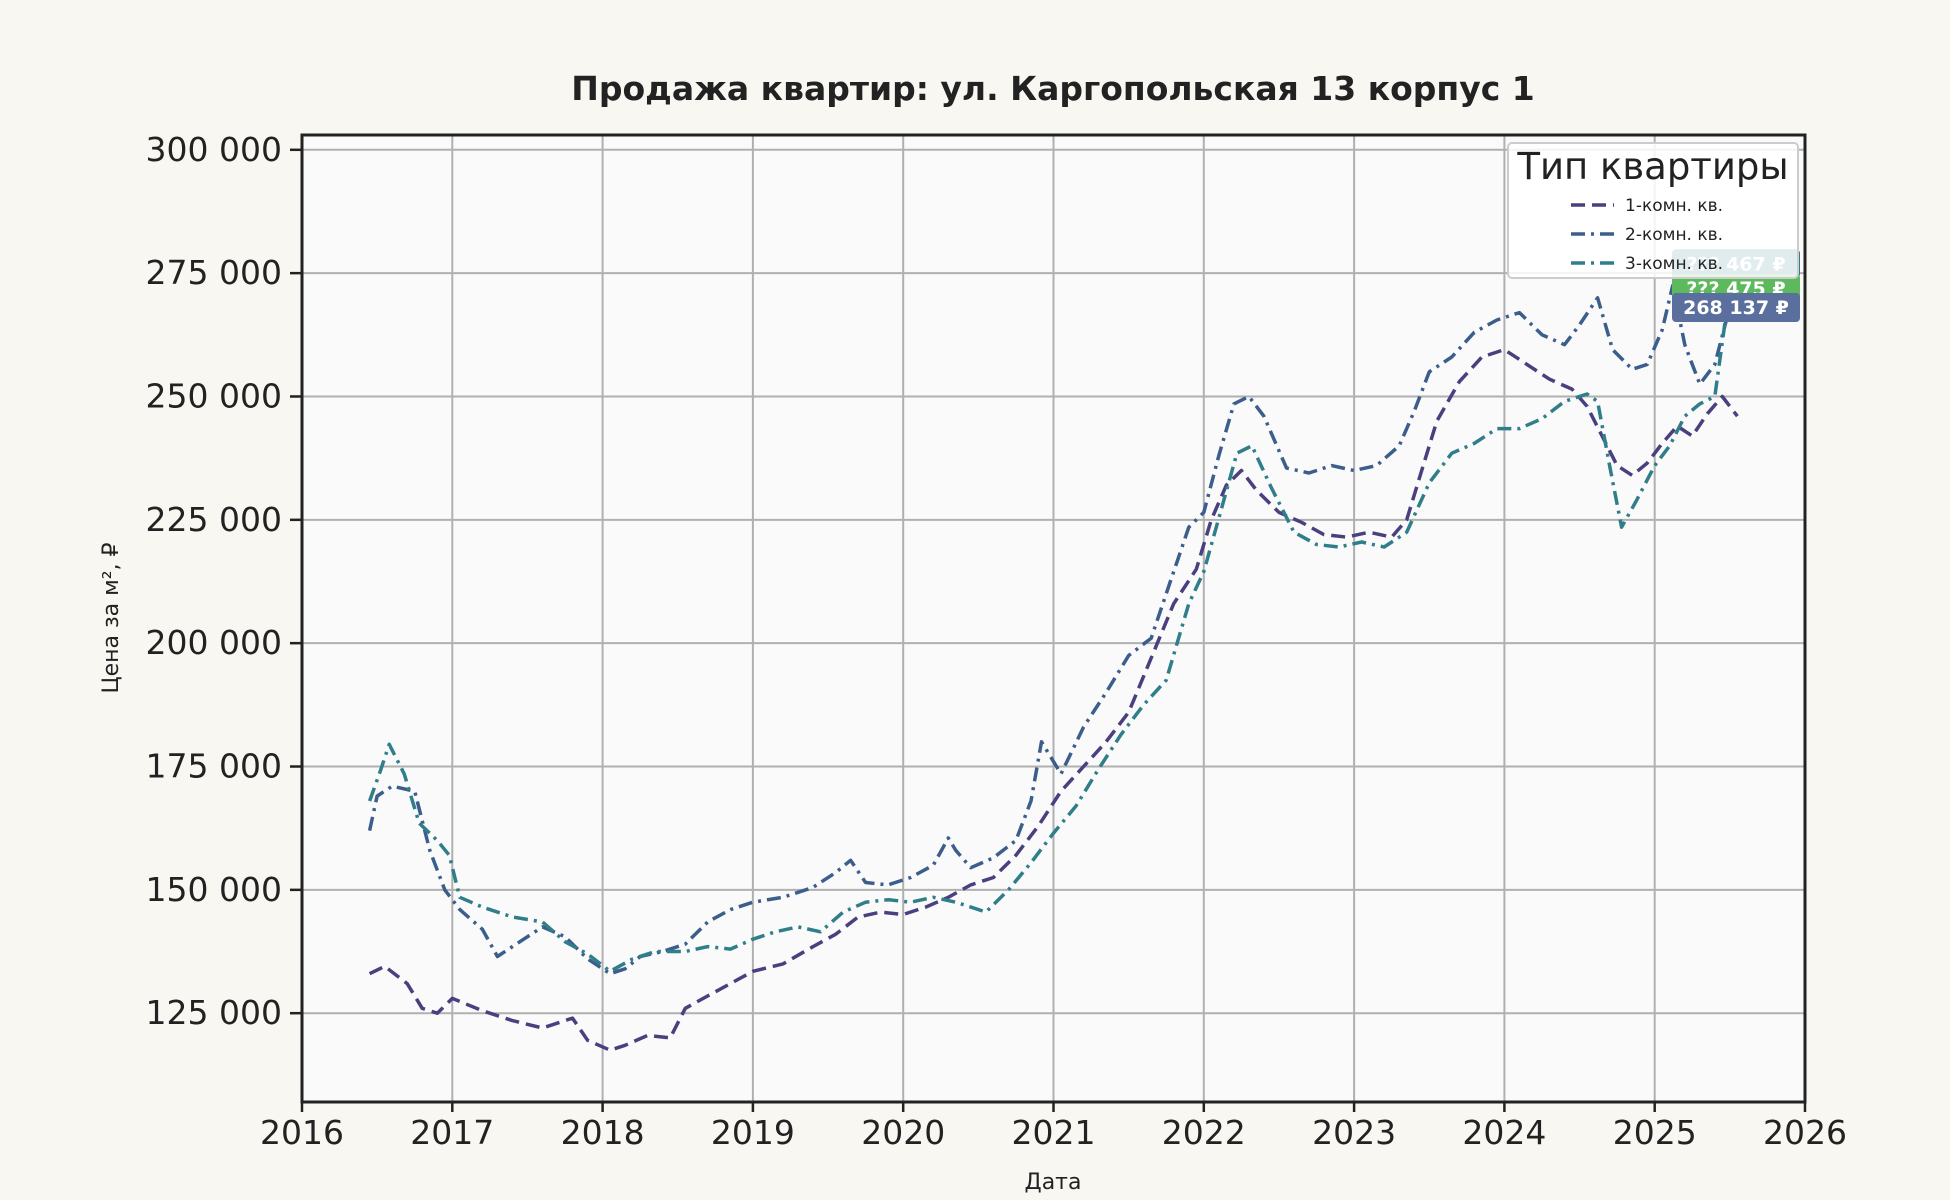 The image size is (1950, 1200). I want to click on x-tick-label: 2022, so click(1204, 1132).